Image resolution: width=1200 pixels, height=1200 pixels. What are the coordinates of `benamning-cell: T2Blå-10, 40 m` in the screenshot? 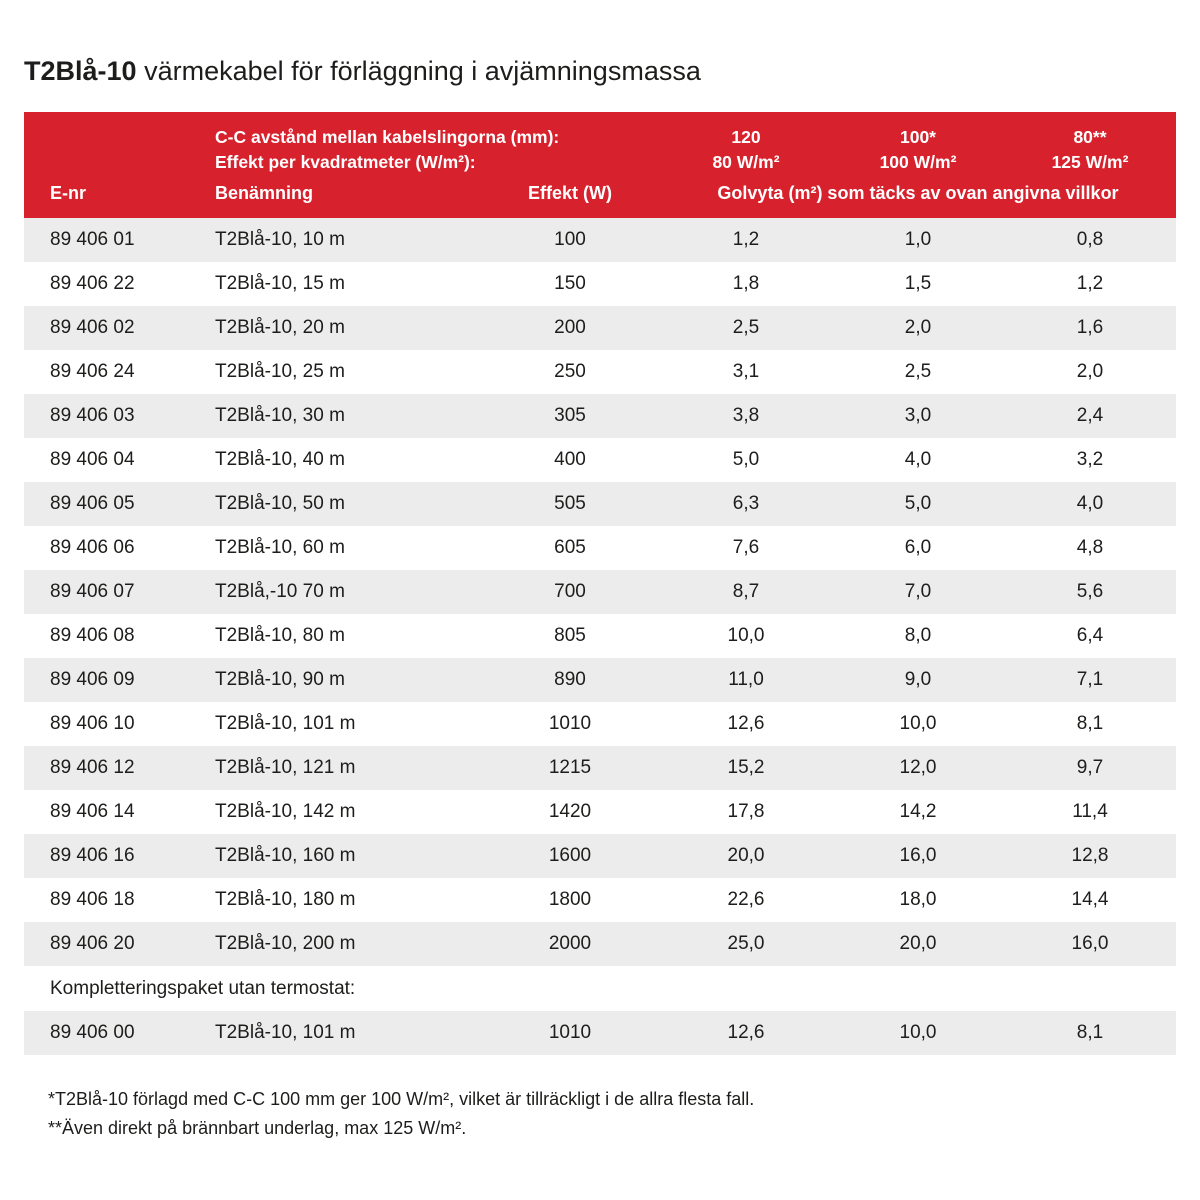 It's located at (280, 459).